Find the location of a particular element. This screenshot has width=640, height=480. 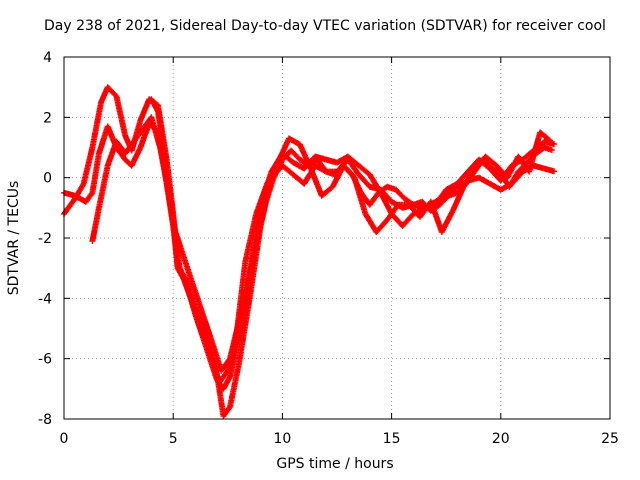

x-tick-label: 15 is located at coordinates (392, 439).